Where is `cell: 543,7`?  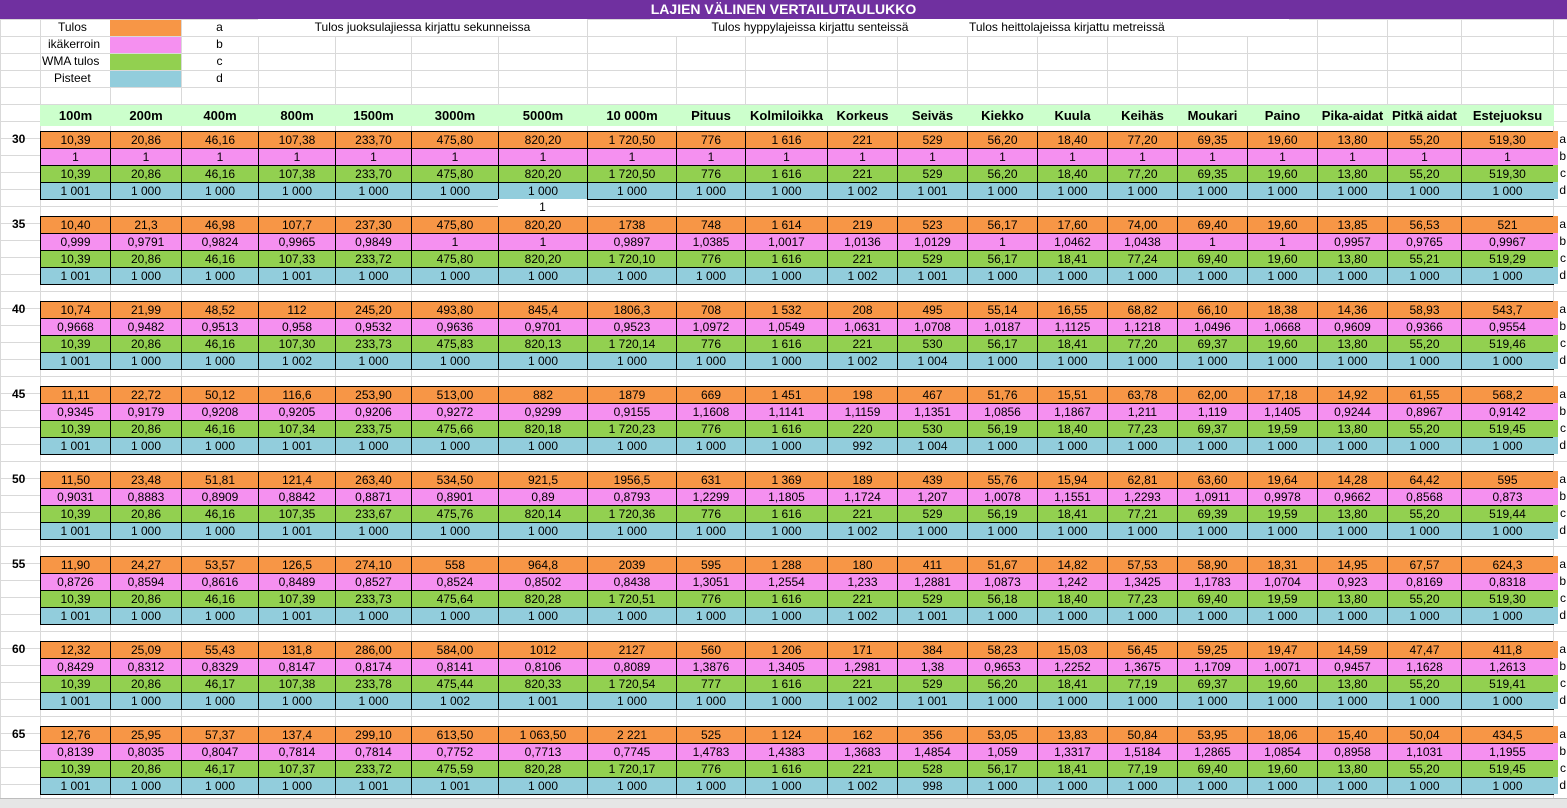 cell: 543,7 is located at coordinates (1507, 310).